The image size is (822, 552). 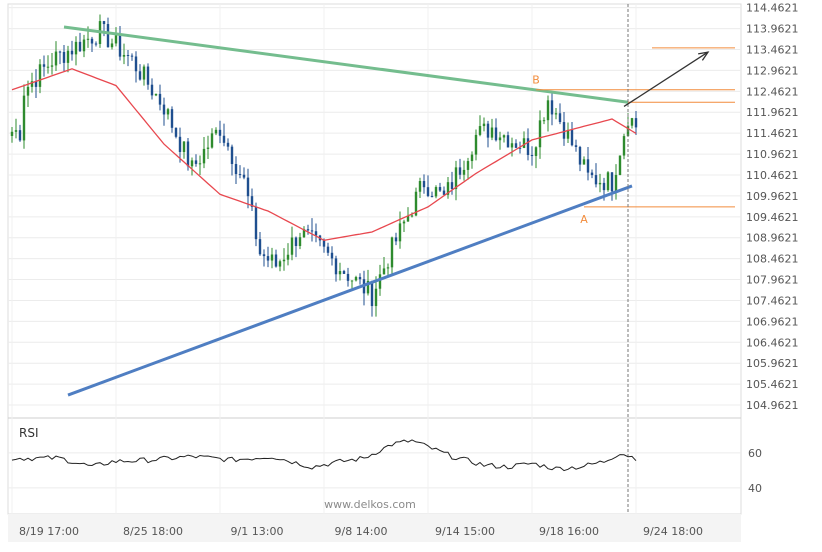 I want to click on y-tick-label: 111.9621, so click(x=772, y=112).